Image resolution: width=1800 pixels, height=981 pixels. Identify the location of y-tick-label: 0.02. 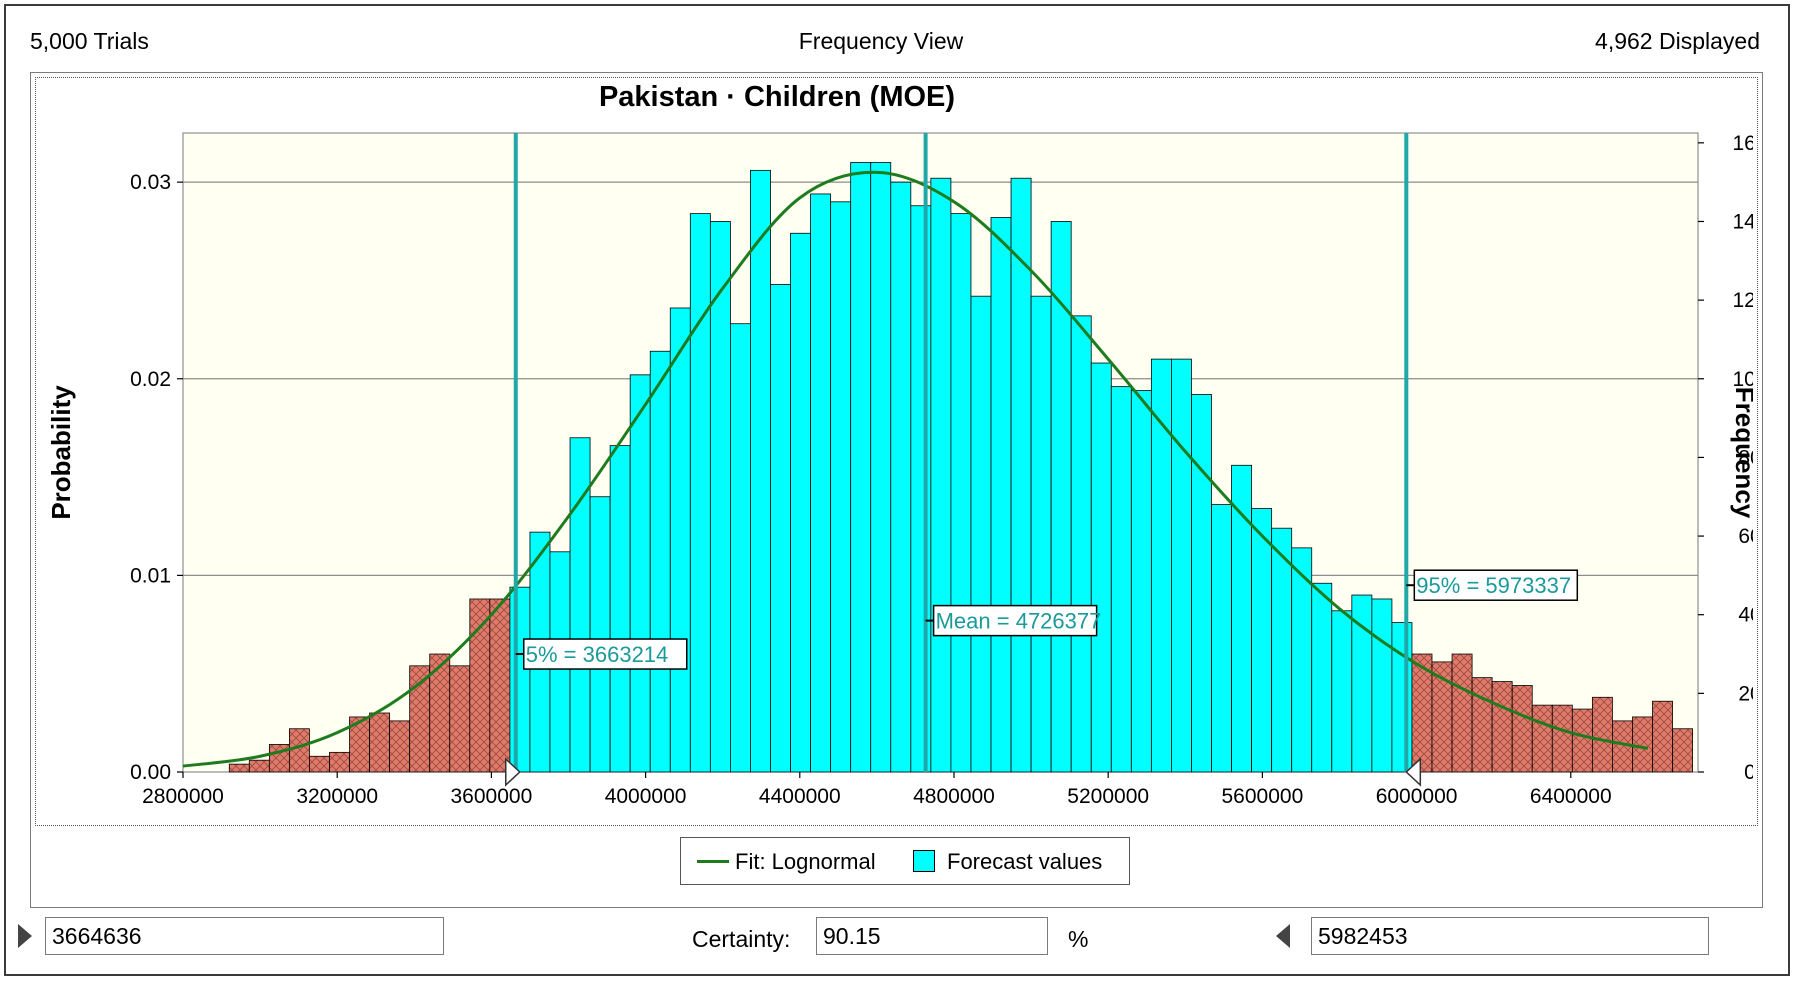
(150, 379).